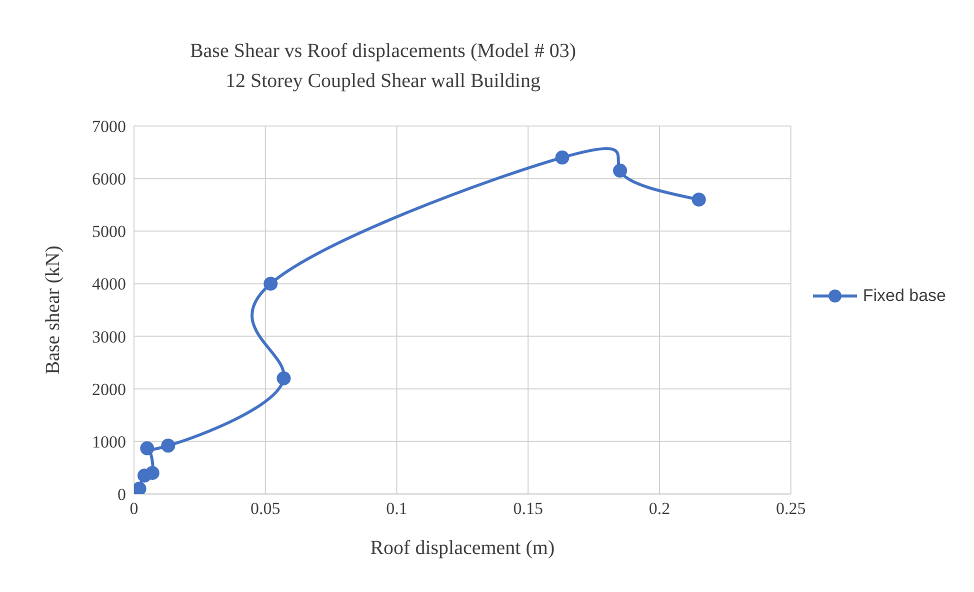 The width and height of the screenshot is (974, 592). I want to click on x-tick-label: 0.15, so click(528, 508).